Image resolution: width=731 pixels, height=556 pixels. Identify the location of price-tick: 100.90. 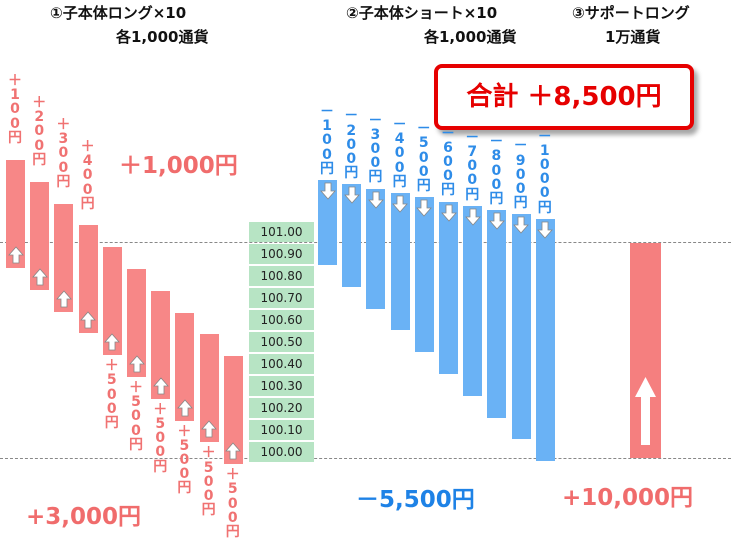
(281, 254).